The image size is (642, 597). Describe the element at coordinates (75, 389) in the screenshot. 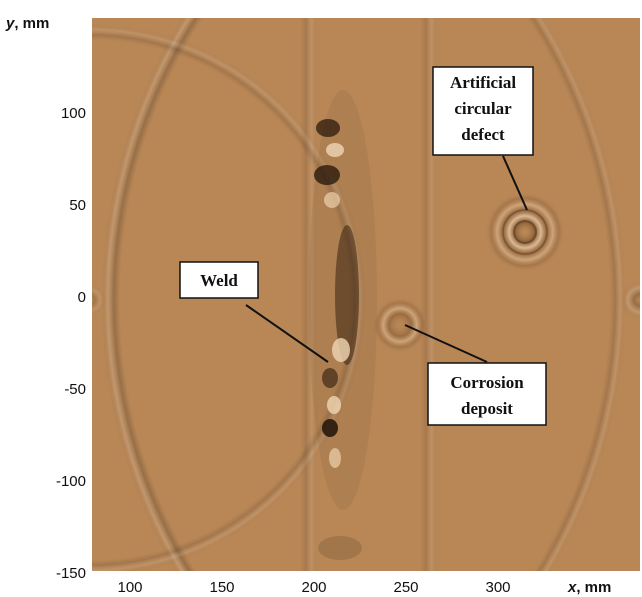

I see `y-tick-label: -50` at that location.